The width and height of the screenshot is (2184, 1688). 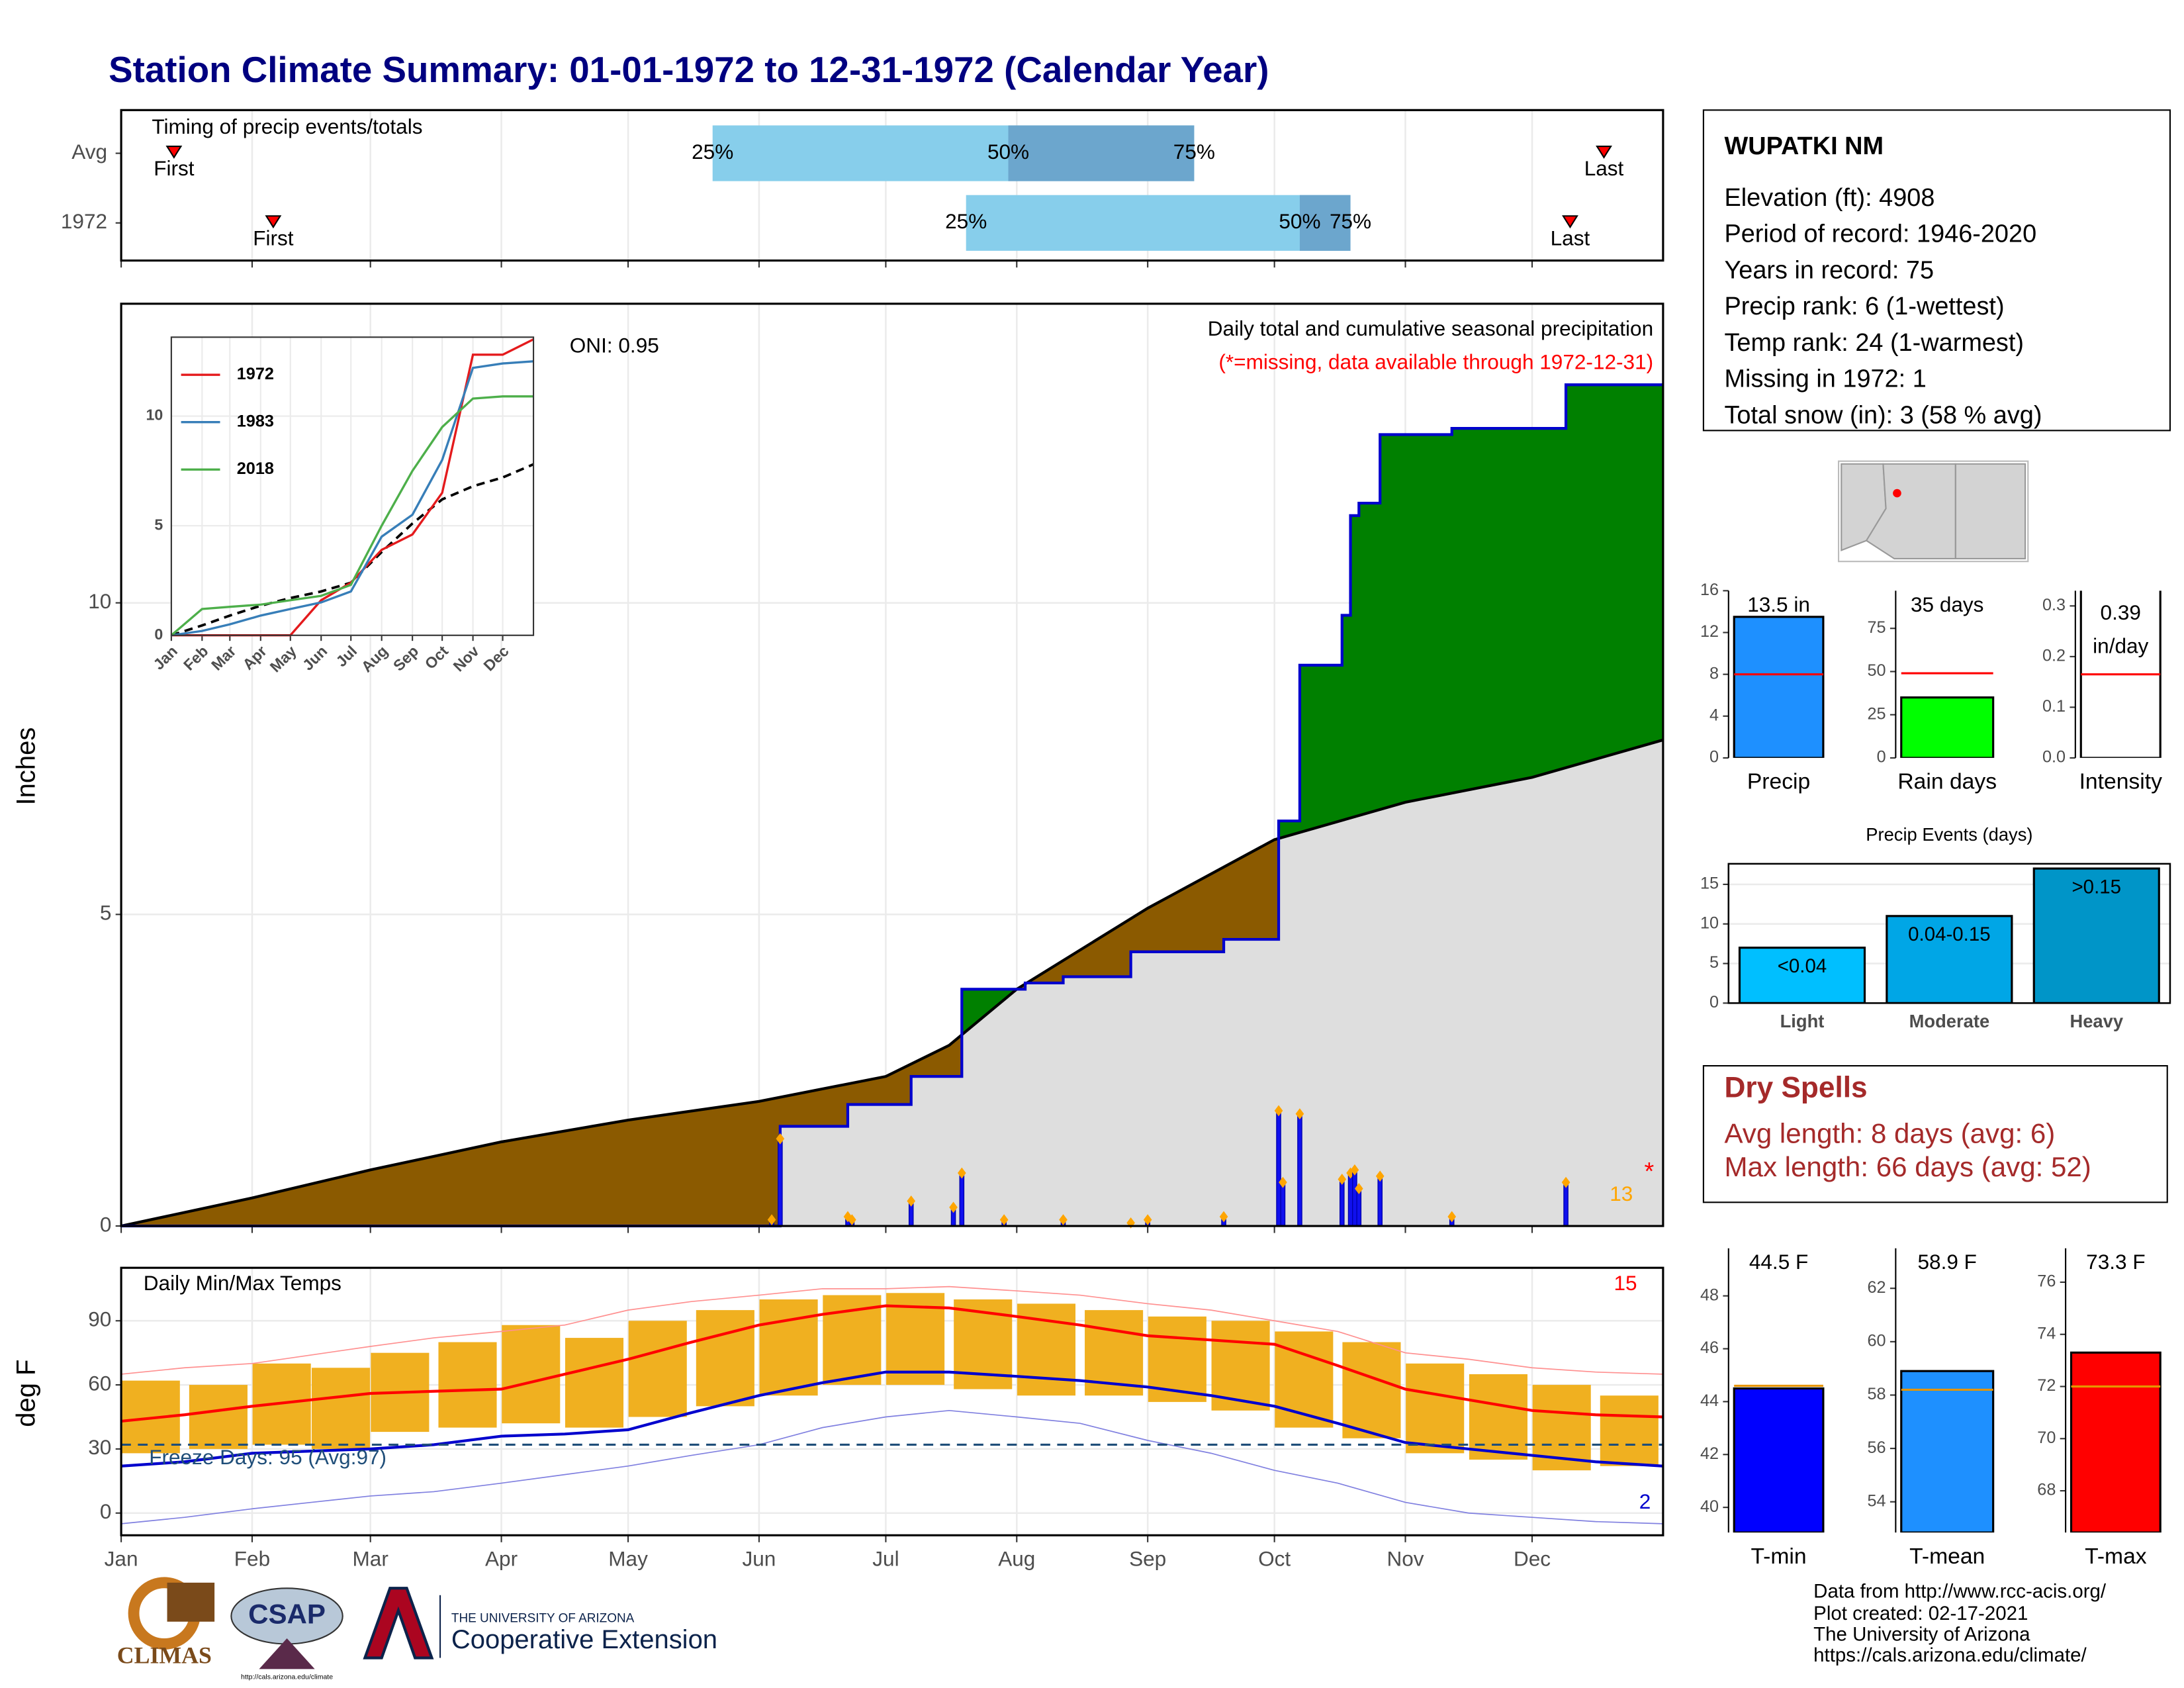 What do you see at coordinates (1709, 631) in the screenshot?
I see `y-tick-label: 12` at bounding box center [1709, 631].